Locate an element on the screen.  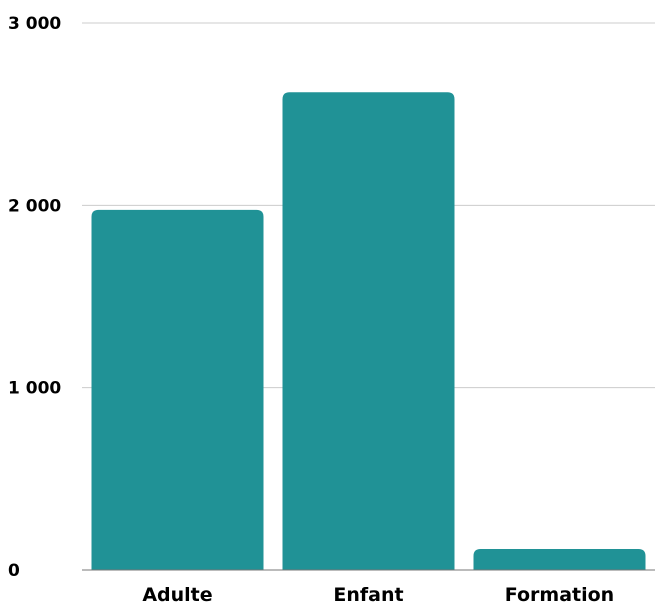
x-tick-label: Enfant is located at coordinates (368, 593).